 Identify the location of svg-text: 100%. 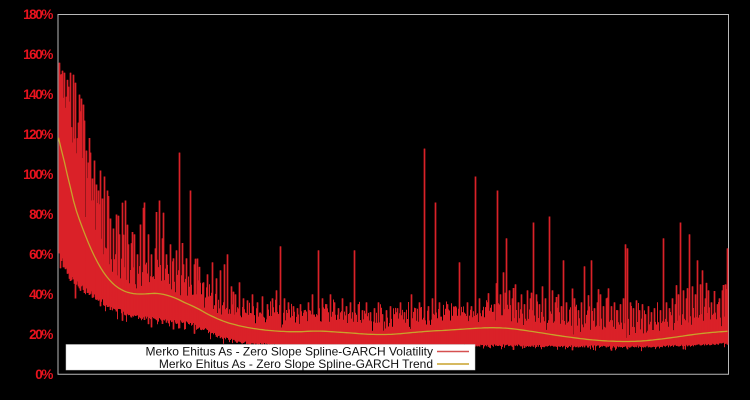
(38, 174).